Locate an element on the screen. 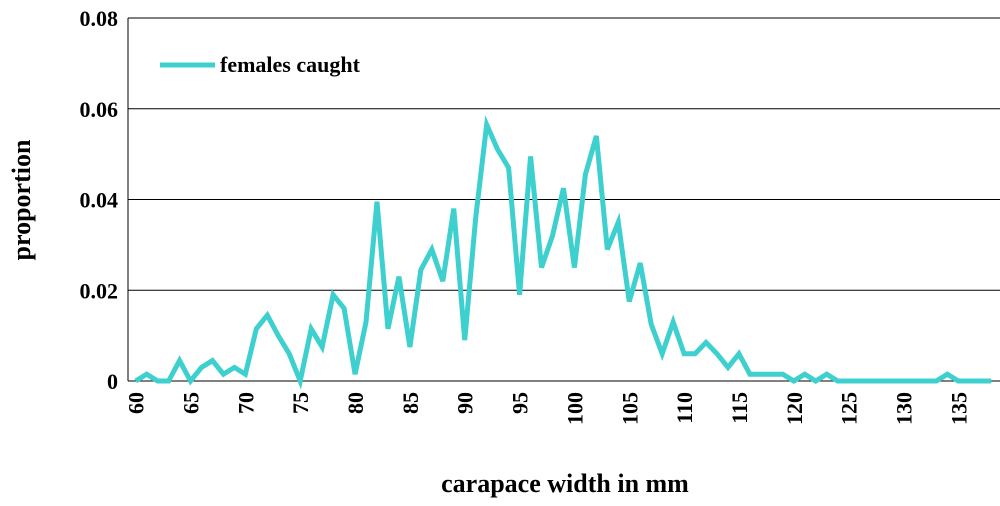 This screenshot has height=506, width=1000. x-tick-label: 105 is located at coordinates (629, 408).